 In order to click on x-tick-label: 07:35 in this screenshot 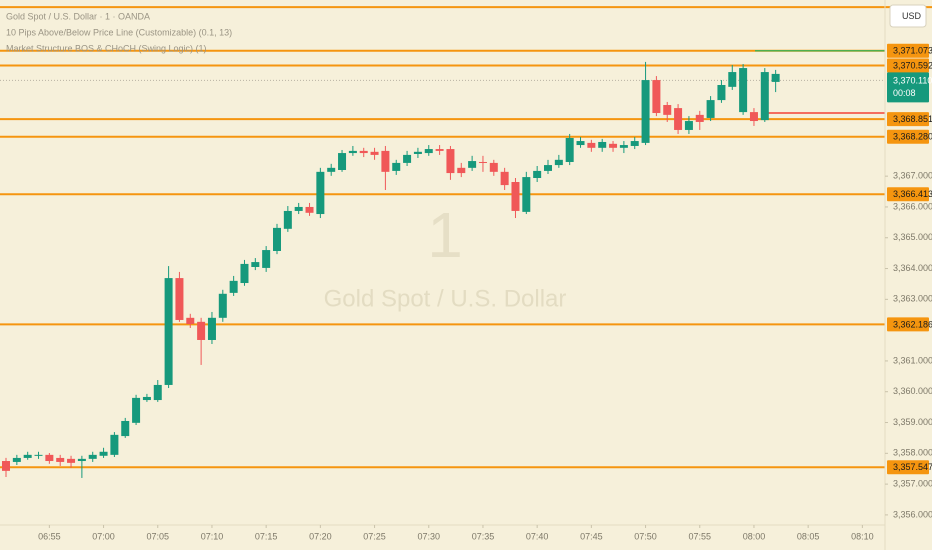, I will do `click(483, 536)`.